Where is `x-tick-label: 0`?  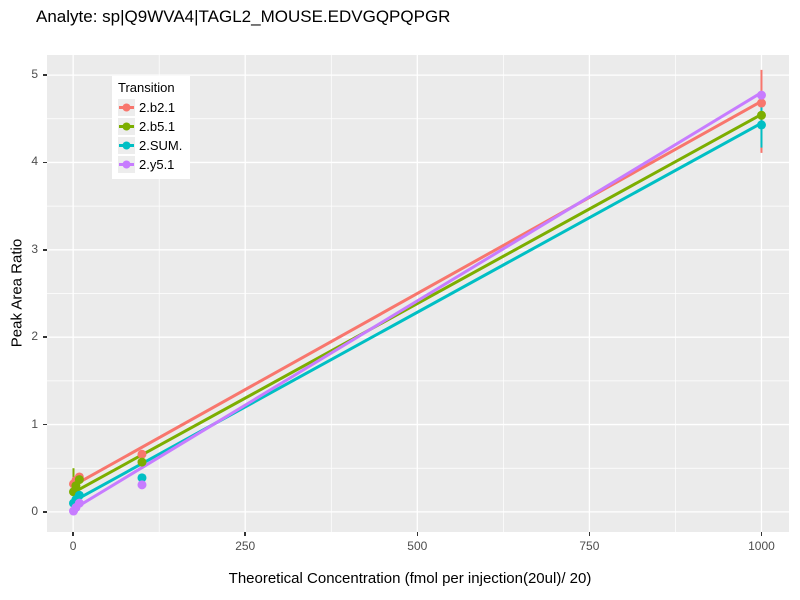 x-tick-label: 0 is located at coordinates (73, 546).